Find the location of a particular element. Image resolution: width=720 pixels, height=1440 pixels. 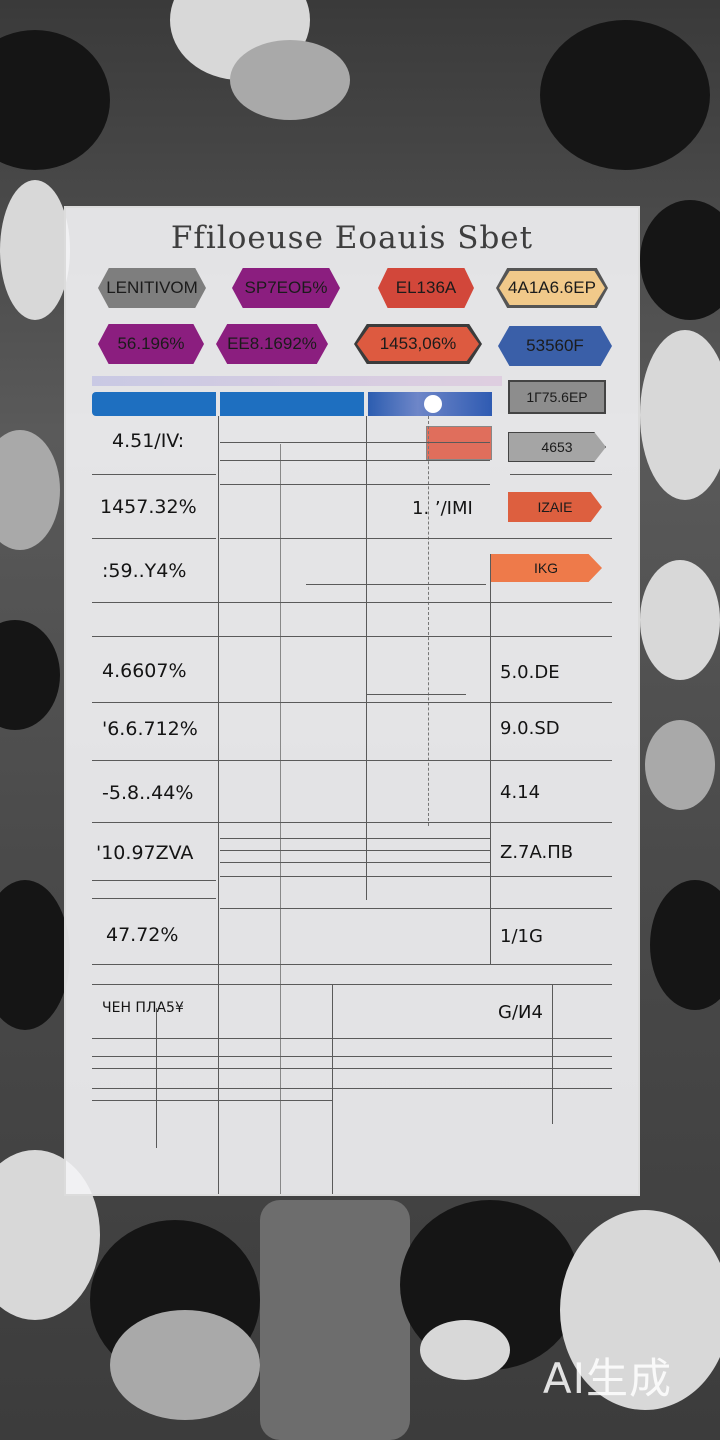

tag-label: EL136A is located at coordinates (426, 287).